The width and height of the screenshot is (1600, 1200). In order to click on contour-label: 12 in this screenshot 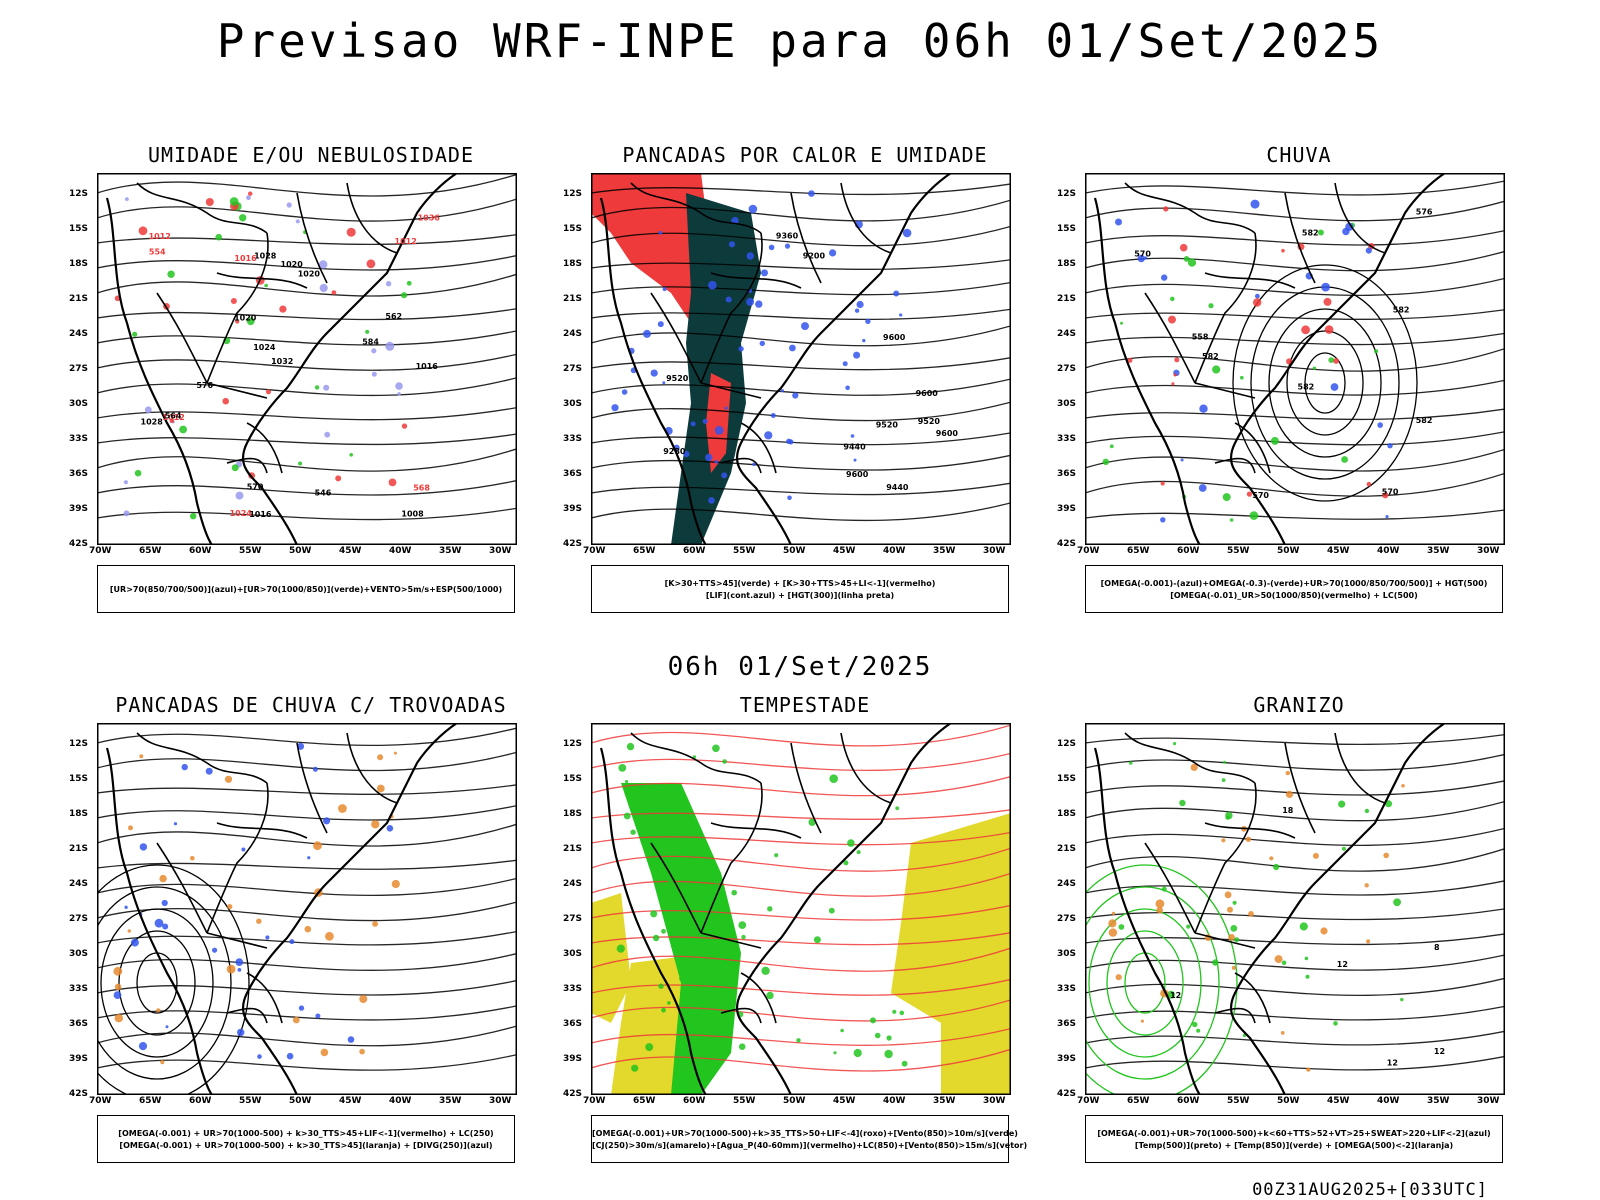, I will do `click(1439, 1051)`.